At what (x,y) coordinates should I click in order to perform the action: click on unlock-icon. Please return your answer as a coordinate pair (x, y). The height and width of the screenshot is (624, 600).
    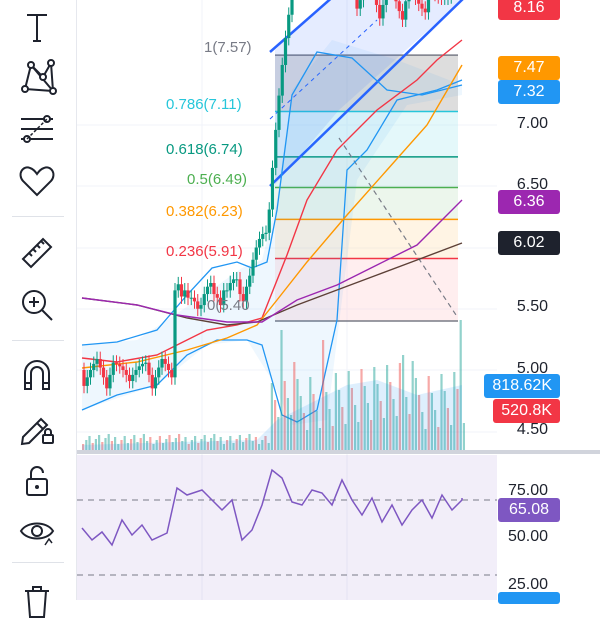
    Looking at the image, I should click on (37, 481).